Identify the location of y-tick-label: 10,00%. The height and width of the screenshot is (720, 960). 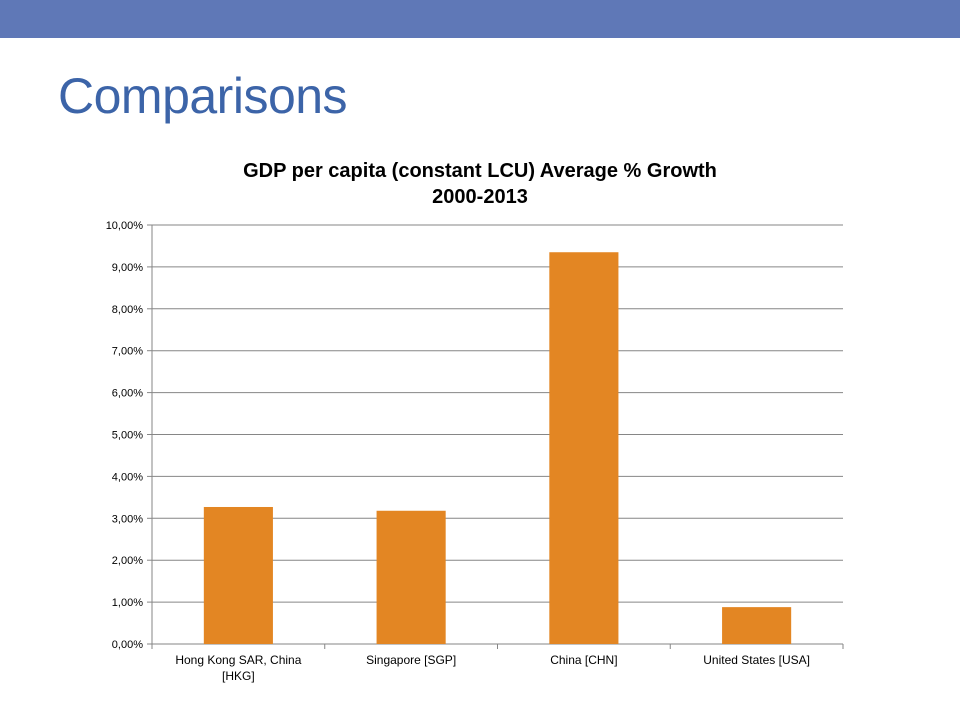
(125, 226).